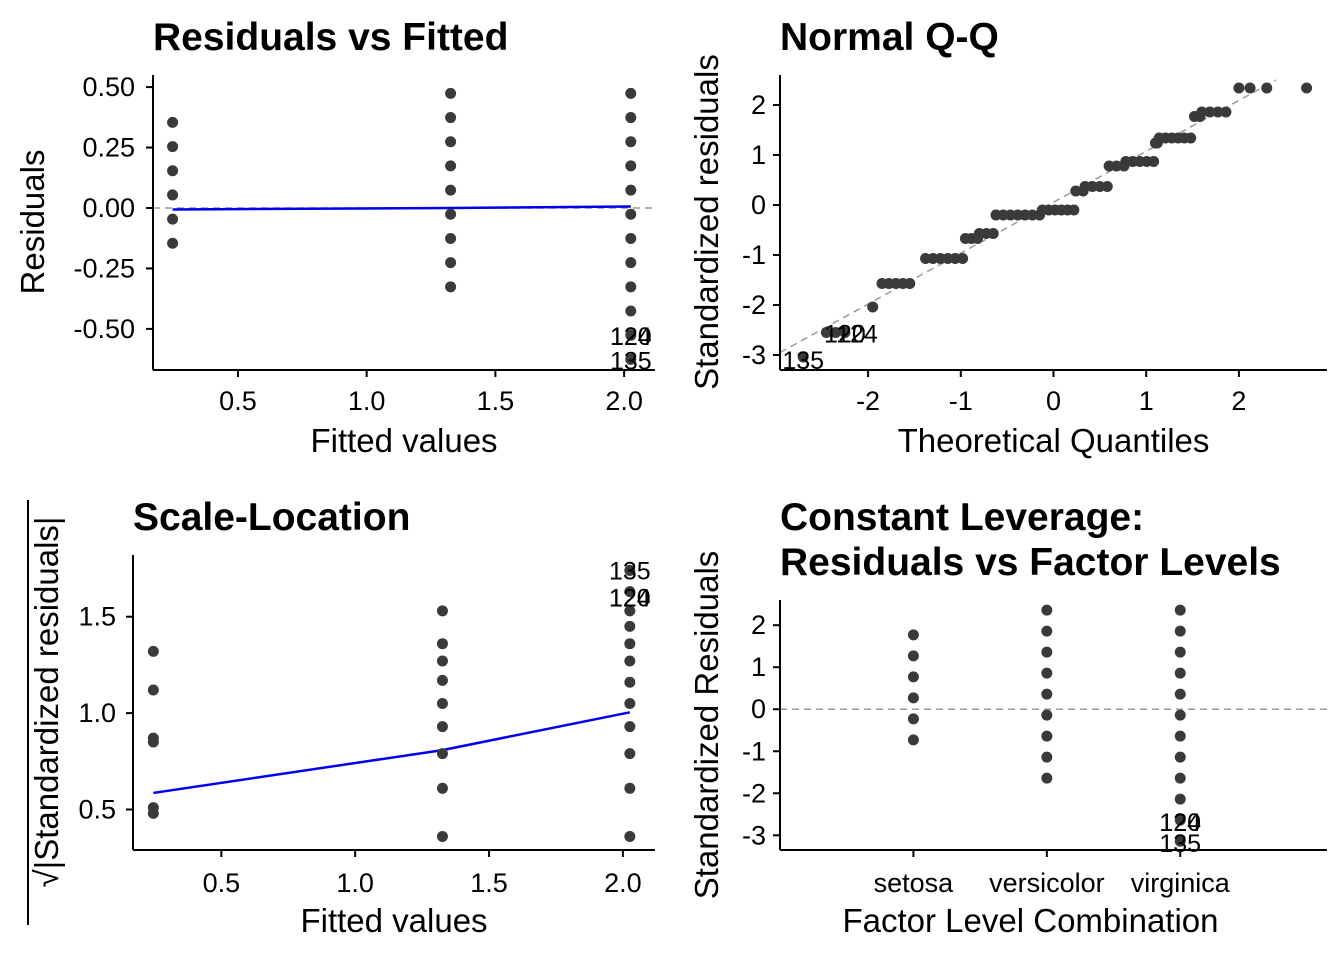 This screenshot has height=960, width=1344. Describe the element at coordinates (962, 517) in the screenshot. I see `panel-title: Constant Leverage:` at that location.